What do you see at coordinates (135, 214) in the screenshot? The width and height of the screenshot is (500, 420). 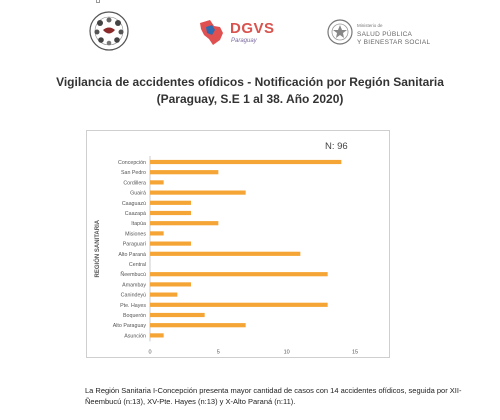 I see `y-tick-label: Caazapá` at bounding box center [135, 214].